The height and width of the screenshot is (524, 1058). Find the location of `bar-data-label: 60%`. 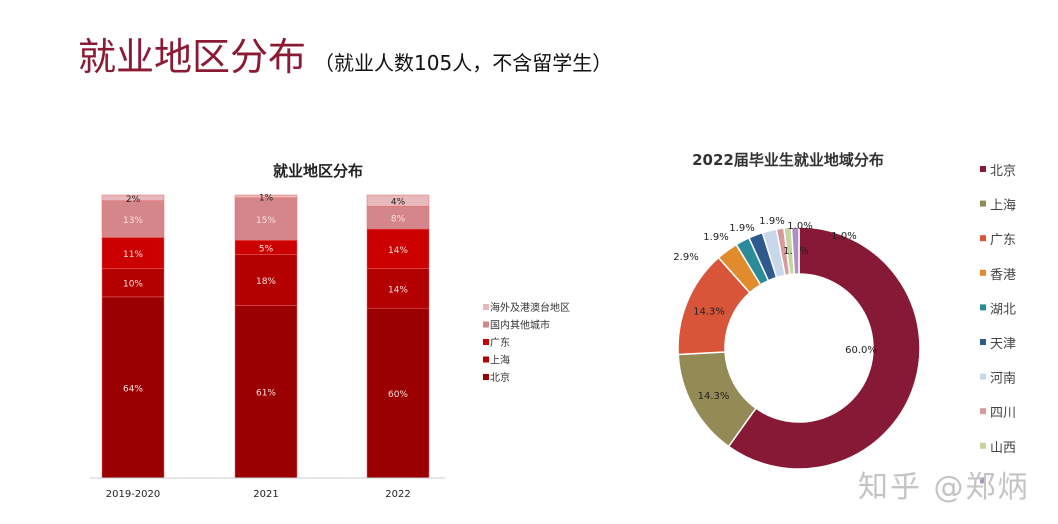

bar-data-label: 60% is located at coordinates (398, 395).